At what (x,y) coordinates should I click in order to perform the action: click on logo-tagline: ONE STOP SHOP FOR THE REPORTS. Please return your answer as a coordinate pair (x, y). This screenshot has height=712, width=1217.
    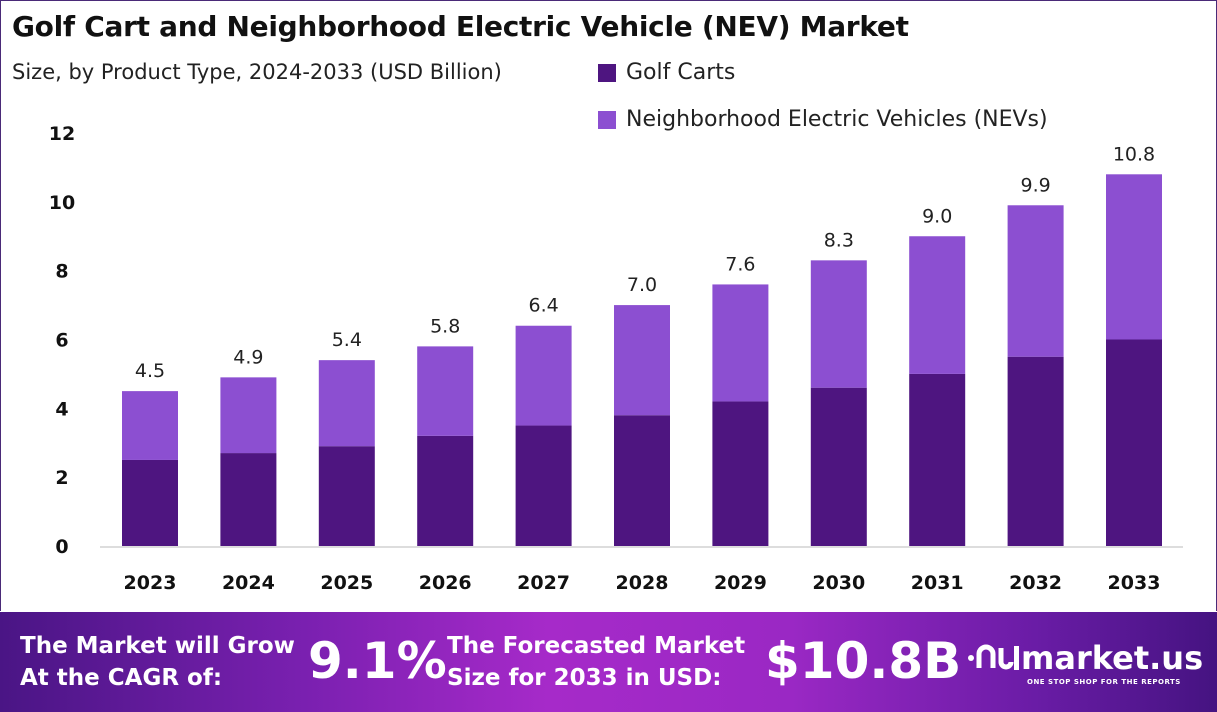
    Looking at the image, I should click on (1104, 682).